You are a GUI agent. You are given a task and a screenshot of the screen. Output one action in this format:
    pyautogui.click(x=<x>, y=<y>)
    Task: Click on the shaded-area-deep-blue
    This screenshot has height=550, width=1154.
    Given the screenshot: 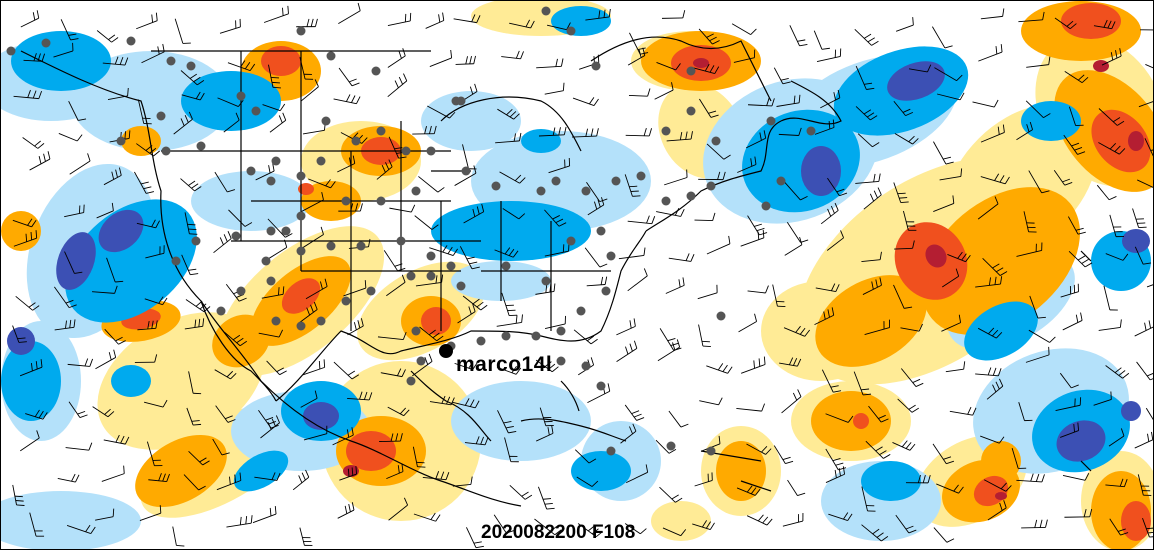 What is the action you would take?
    pyautogui.click(x=1136, y=241)
    